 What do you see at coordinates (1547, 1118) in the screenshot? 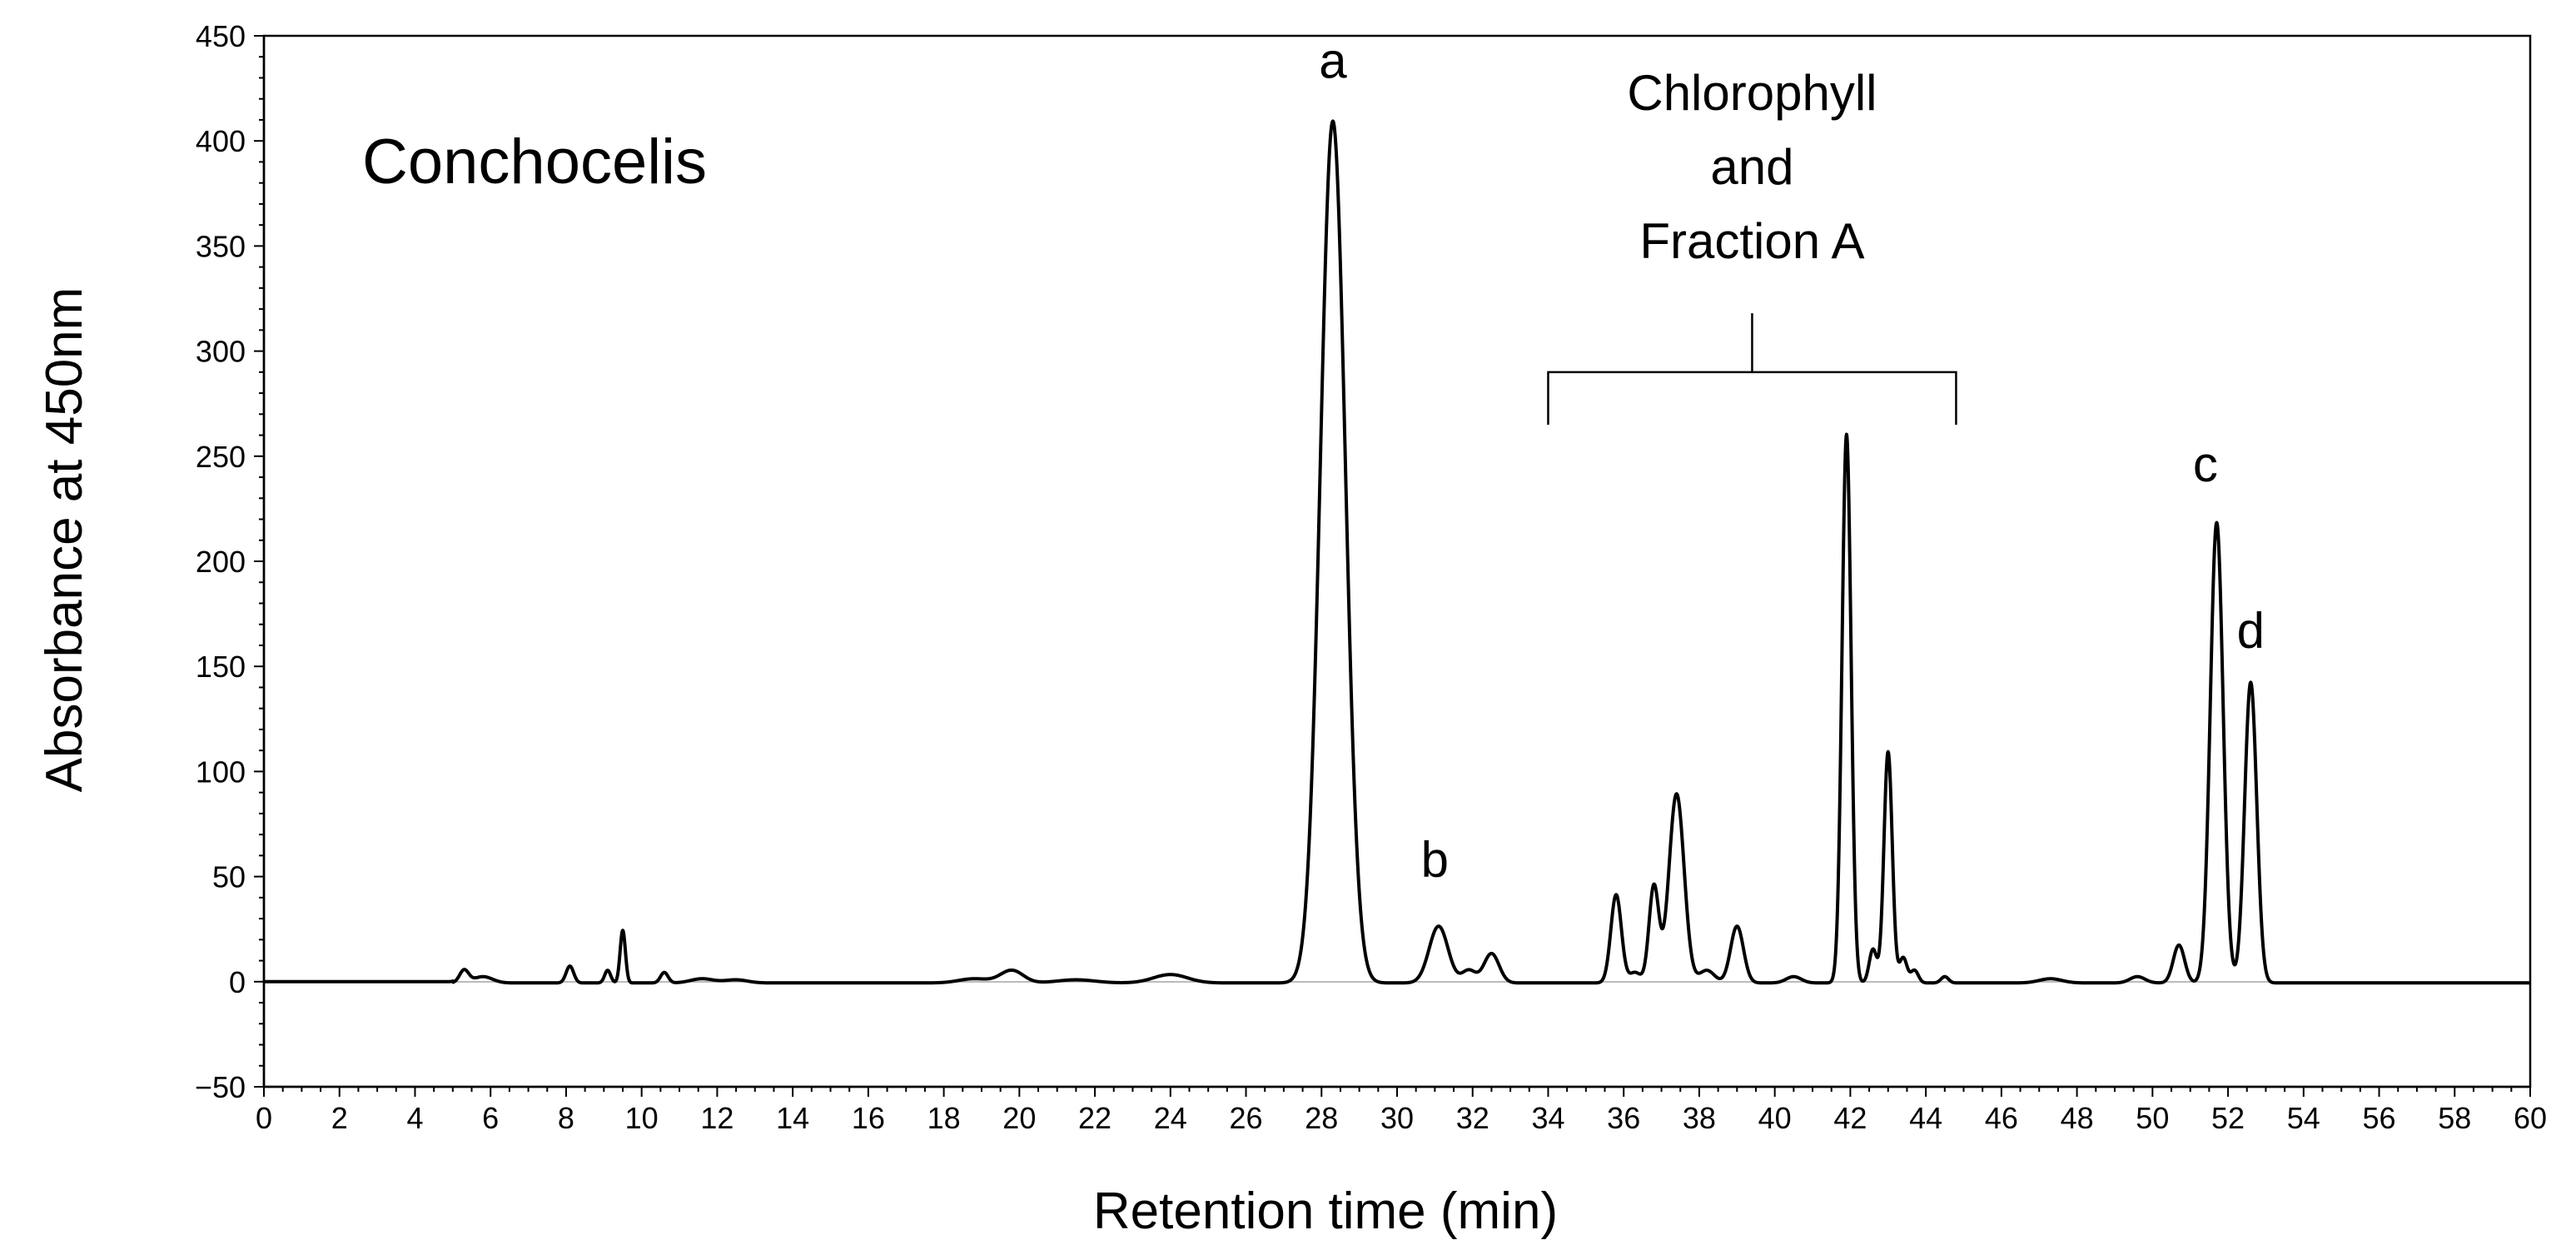
I see `x-tick-label: 34` at bounding box center [1547, 1118].